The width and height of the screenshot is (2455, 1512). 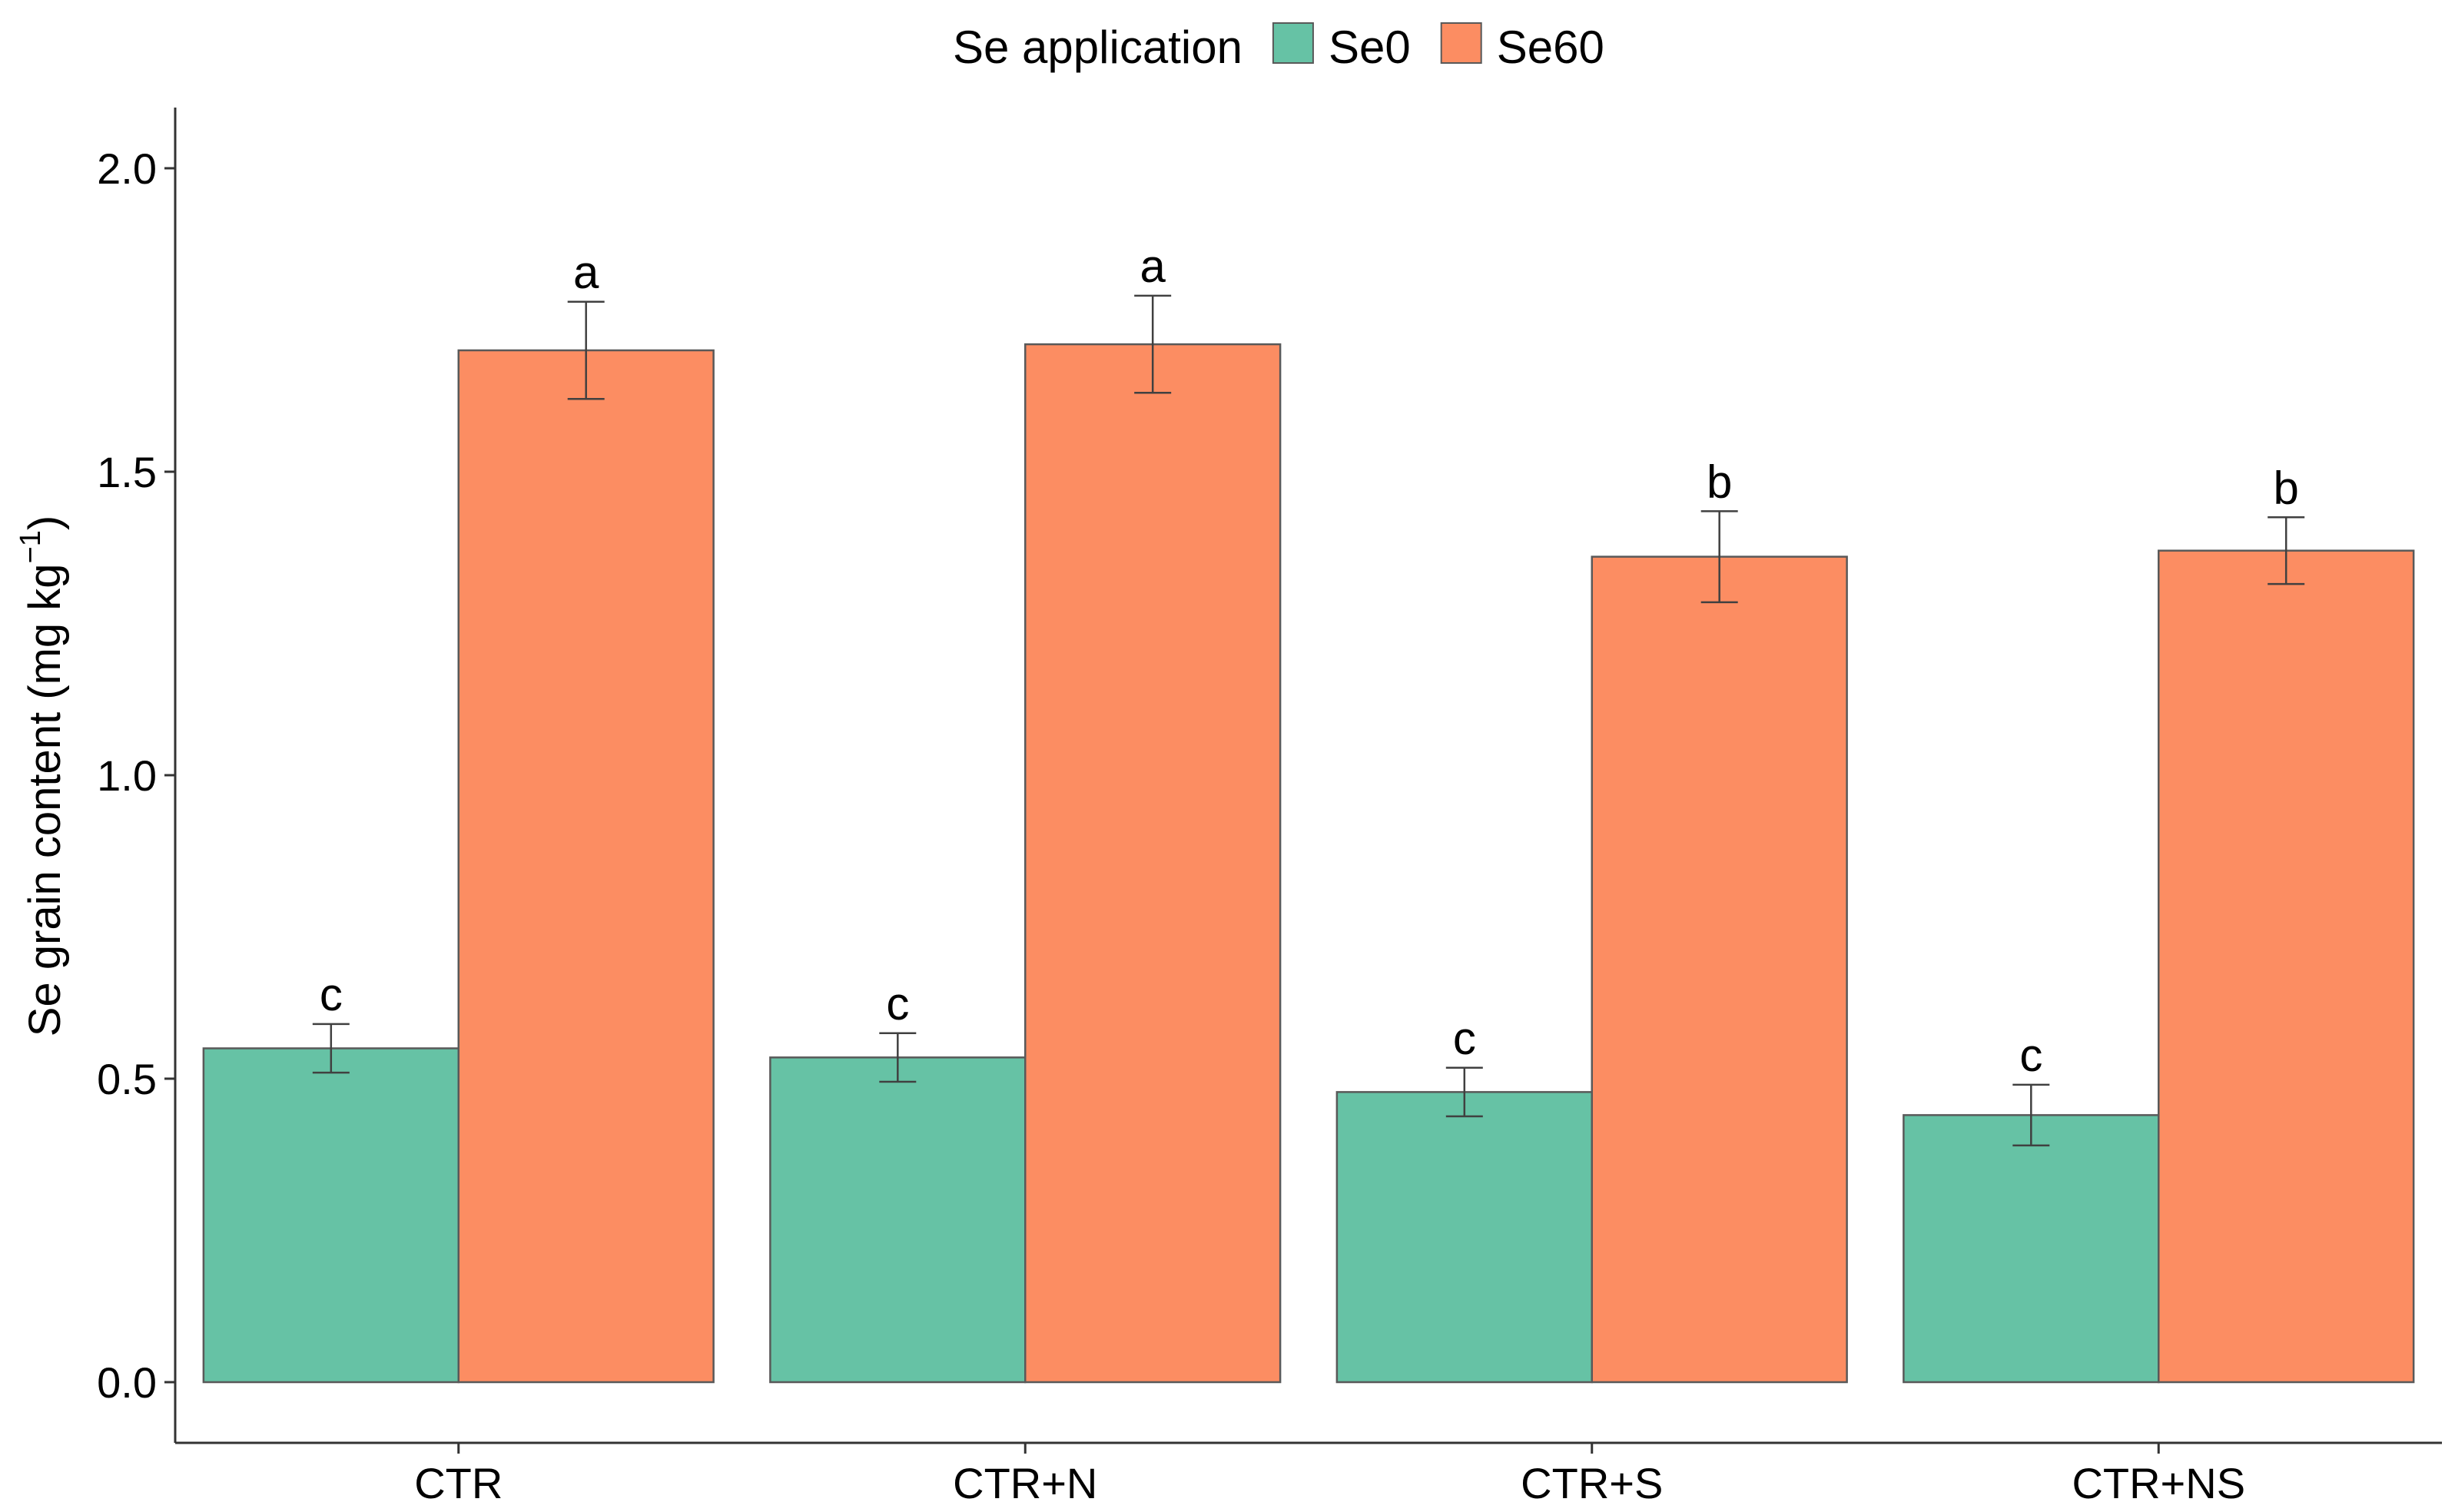 I want to click on y-ticks: 0.0 0.5 1.0 1.5 2.0, so click(x=136, y=775).